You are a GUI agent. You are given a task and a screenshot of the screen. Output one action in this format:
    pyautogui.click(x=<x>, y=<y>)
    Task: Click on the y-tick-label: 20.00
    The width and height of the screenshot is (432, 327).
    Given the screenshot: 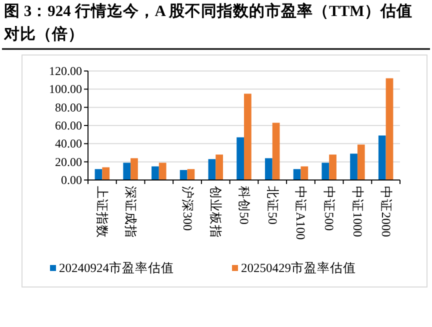 What is the action you would take?
    pyautogui.click(x=68, y=161)
    